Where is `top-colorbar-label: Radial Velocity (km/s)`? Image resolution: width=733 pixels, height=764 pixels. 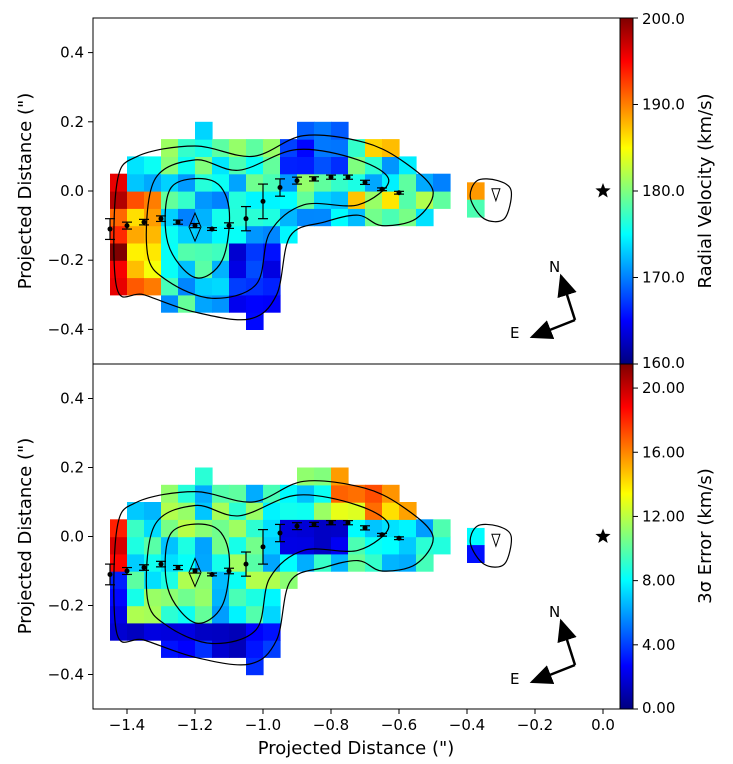
top-colorbar-label: Radial Velocity (km/s) is located at coordinates (705, 190).